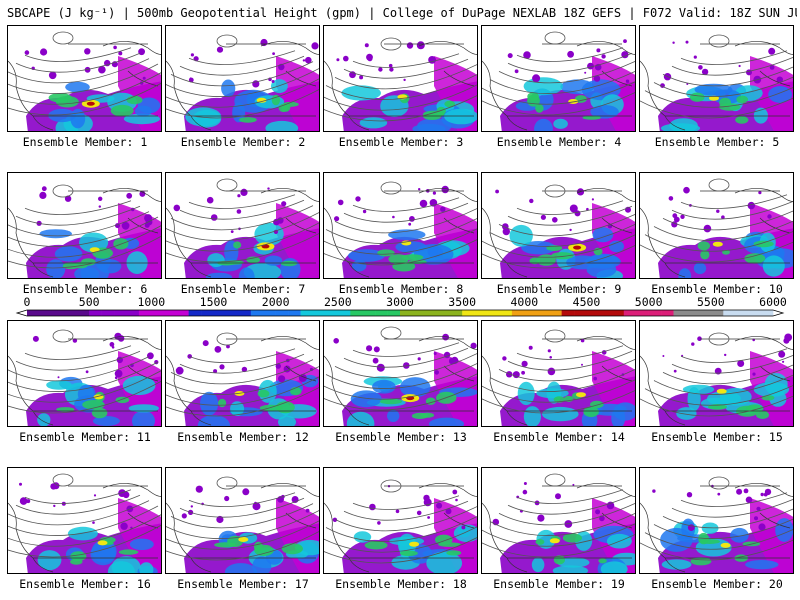 This screenshot has height=600, width=800. What do you see at coordinates (401, 142) in the screenshot?
I see `ensemble-member-label: Ensemble Member: 3` at bounding box center [401, 142].